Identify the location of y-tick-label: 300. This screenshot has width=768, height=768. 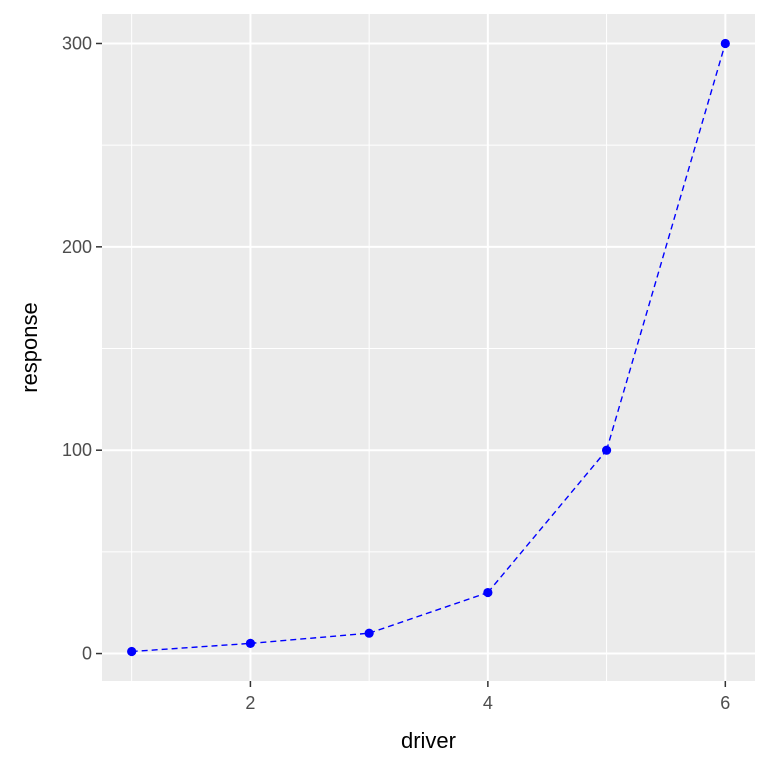
(77, 43).